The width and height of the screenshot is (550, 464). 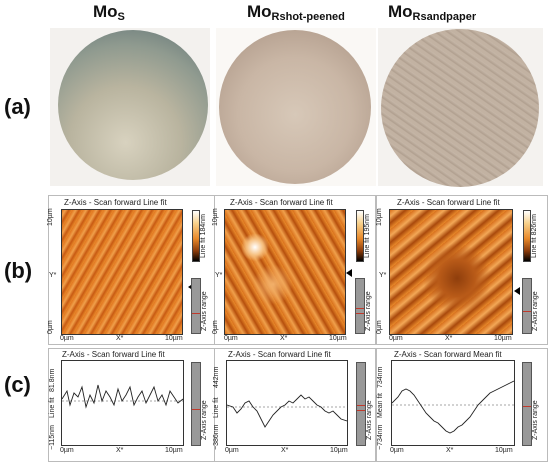 What do you see at coordinates (444, 17) in the screenshot?
I see `title-sub: Rsandpaper` at bounding box center [444, 17].